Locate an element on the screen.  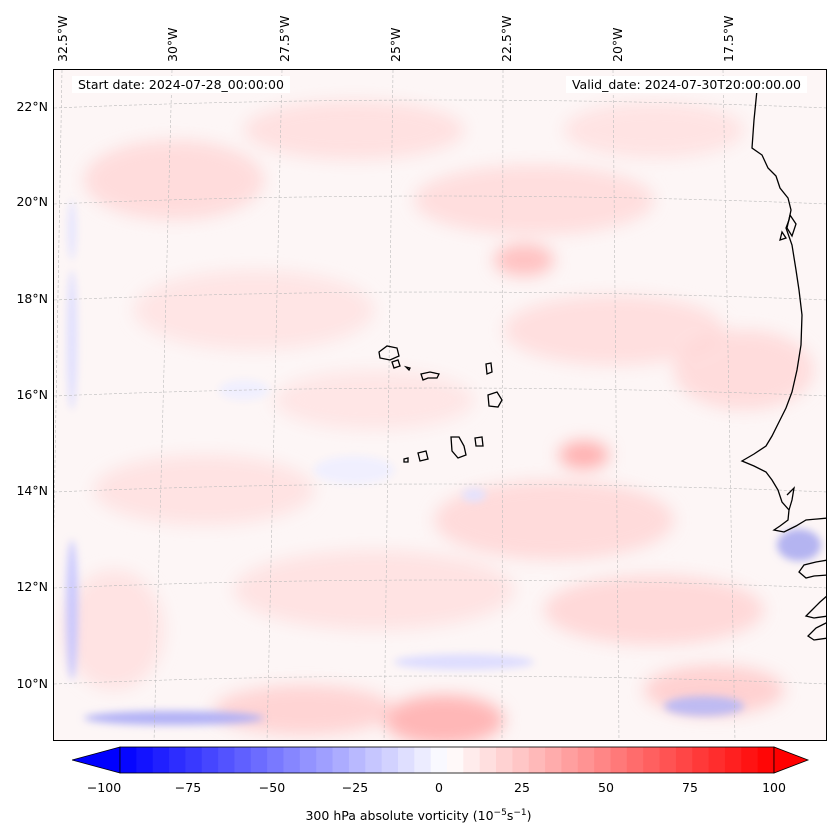
lat-label-10n: 10°N is located at coordinates (32, 683).